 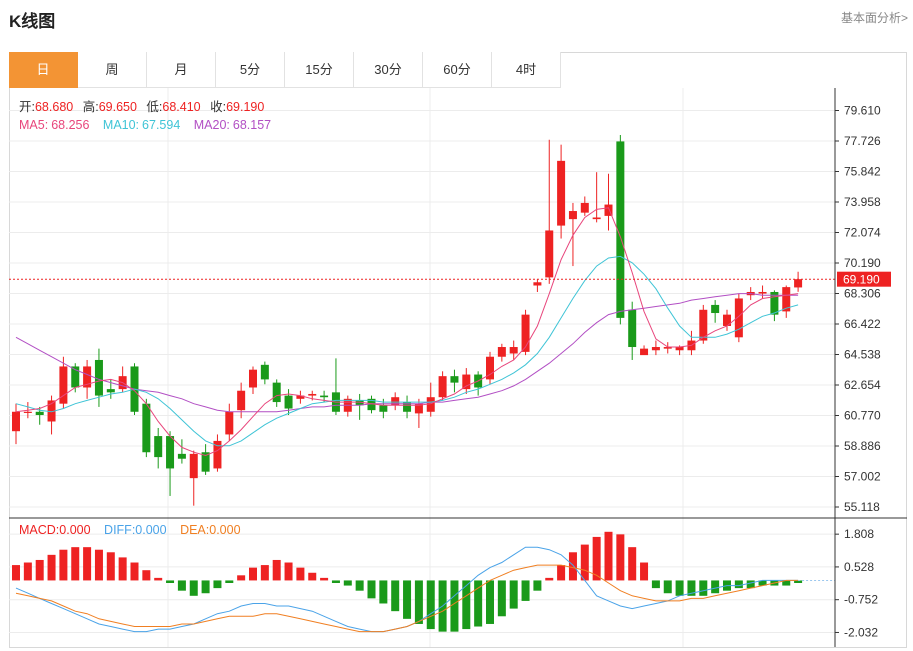 I want to click on close-value: 69.190, so click(x=245, y=107).